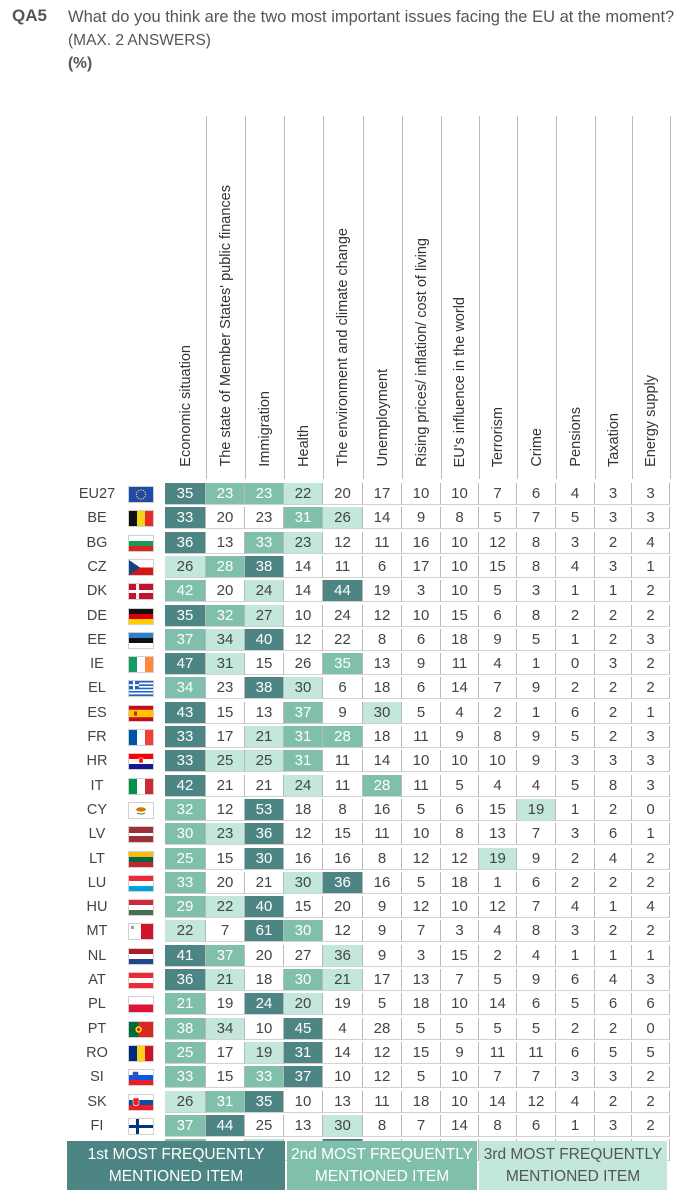  I want to click on it-flag-icon, so click(141, 786).